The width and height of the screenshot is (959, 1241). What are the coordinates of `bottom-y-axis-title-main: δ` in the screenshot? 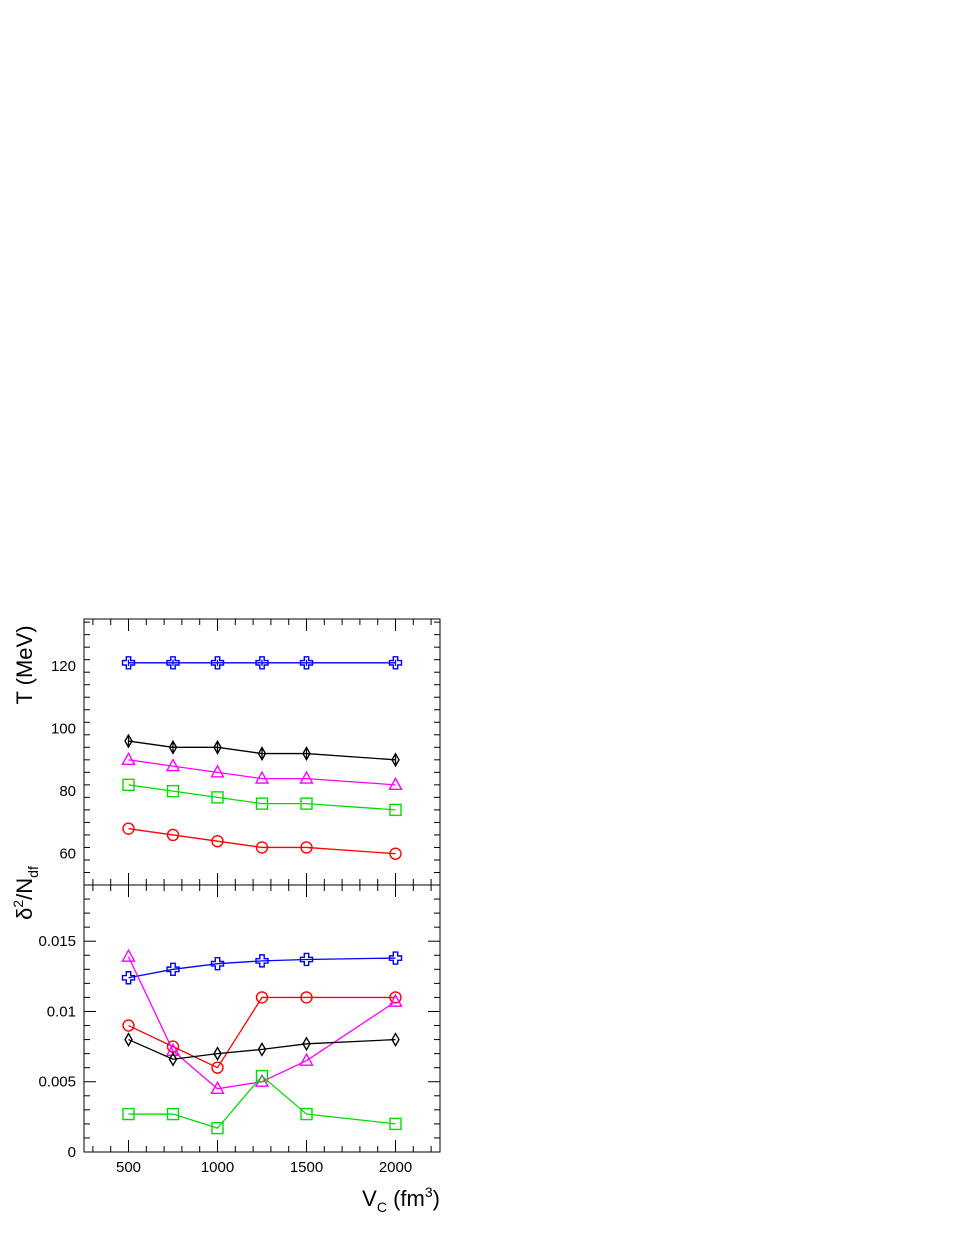 It's located at (24, 914).